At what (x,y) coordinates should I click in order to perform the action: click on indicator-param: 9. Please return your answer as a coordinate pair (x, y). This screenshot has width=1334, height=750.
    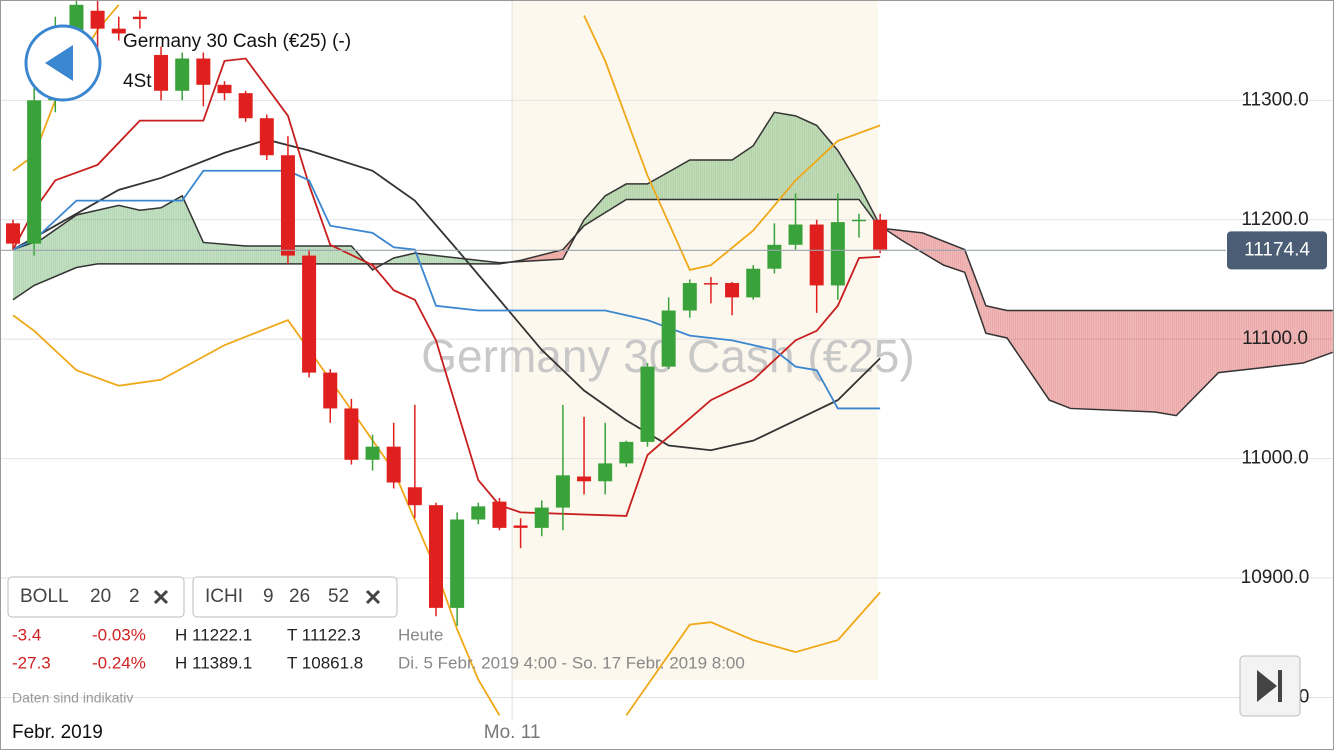
    Looking at the image, I should click on (268, 596).